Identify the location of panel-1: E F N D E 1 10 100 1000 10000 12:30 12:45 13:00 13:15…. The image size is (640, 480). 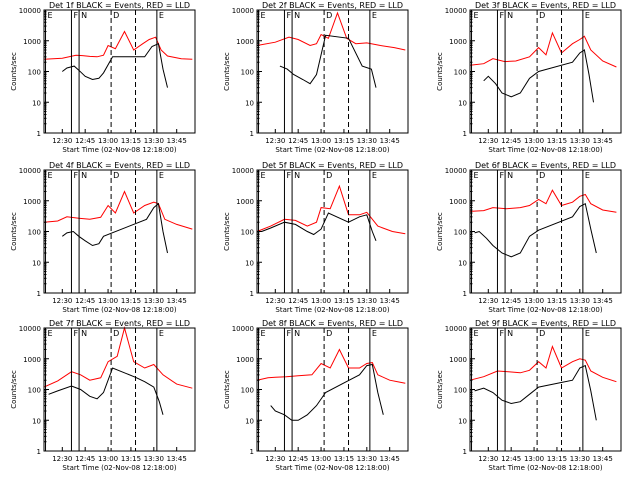
(103, 77).